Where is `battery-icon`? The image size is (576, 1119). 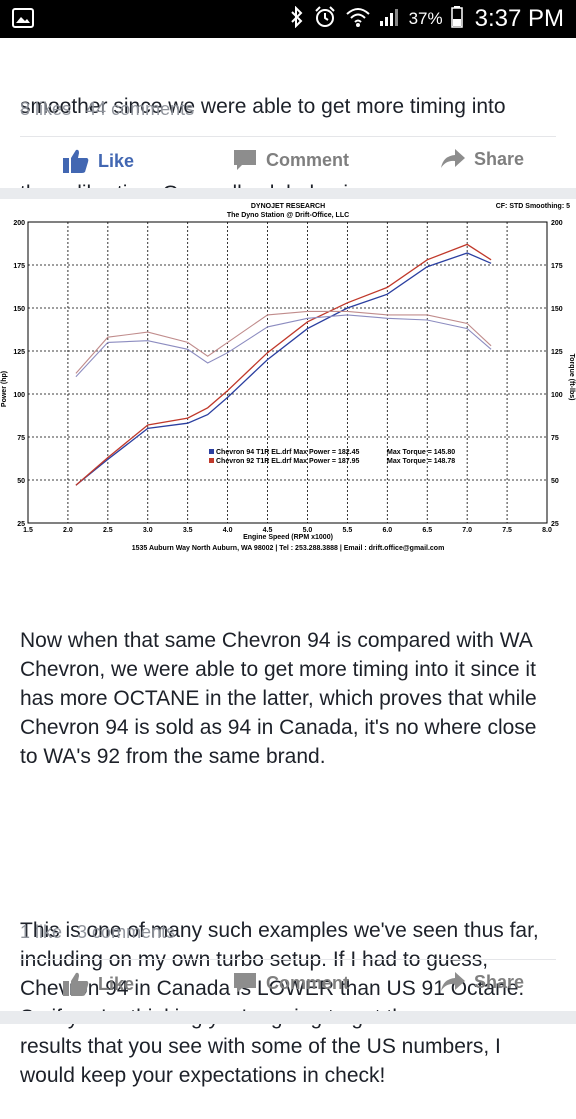 battery-icon is located at coordinates (456, 19).